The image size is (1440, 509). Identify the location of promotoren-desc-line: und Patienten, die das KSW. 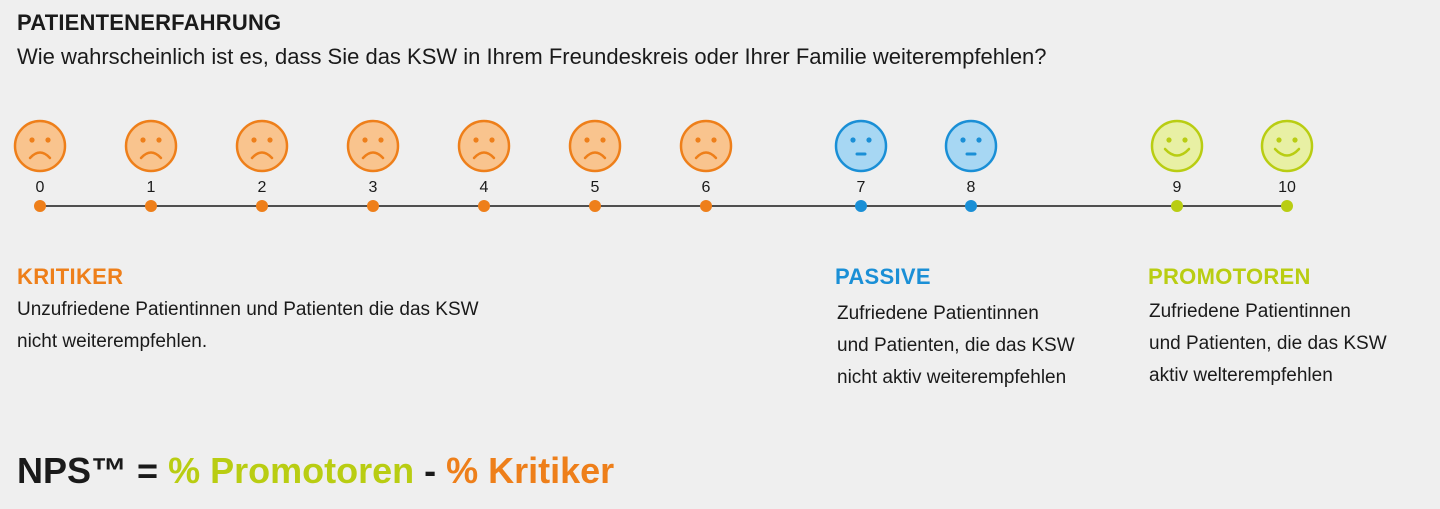
(1268, 343).